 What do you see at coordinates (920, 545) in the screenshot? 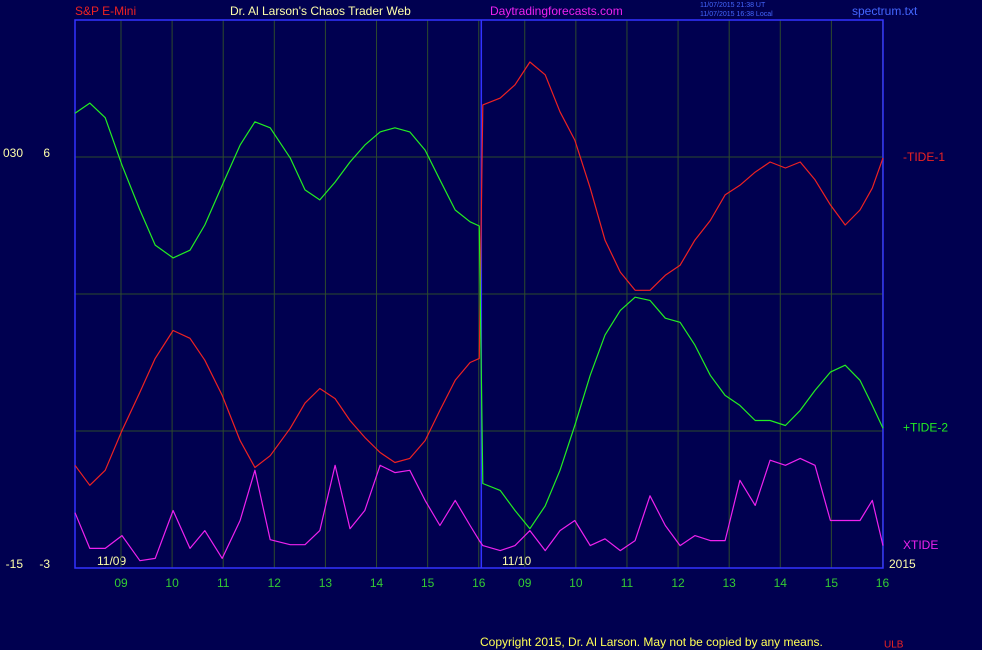
I see `legend-entry: XTIDE` at bounding box center [920, 545].